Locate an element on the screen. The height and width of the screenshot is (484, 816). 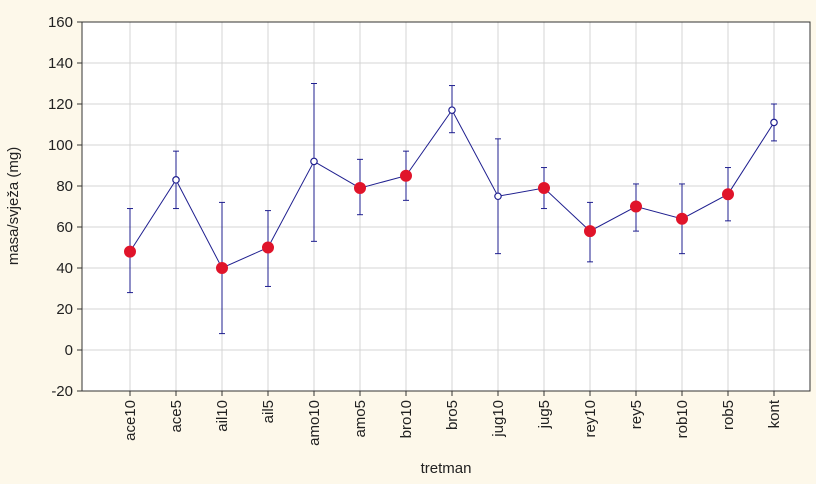
x-tick-label: jug5 is located at coordinates (544, 414).